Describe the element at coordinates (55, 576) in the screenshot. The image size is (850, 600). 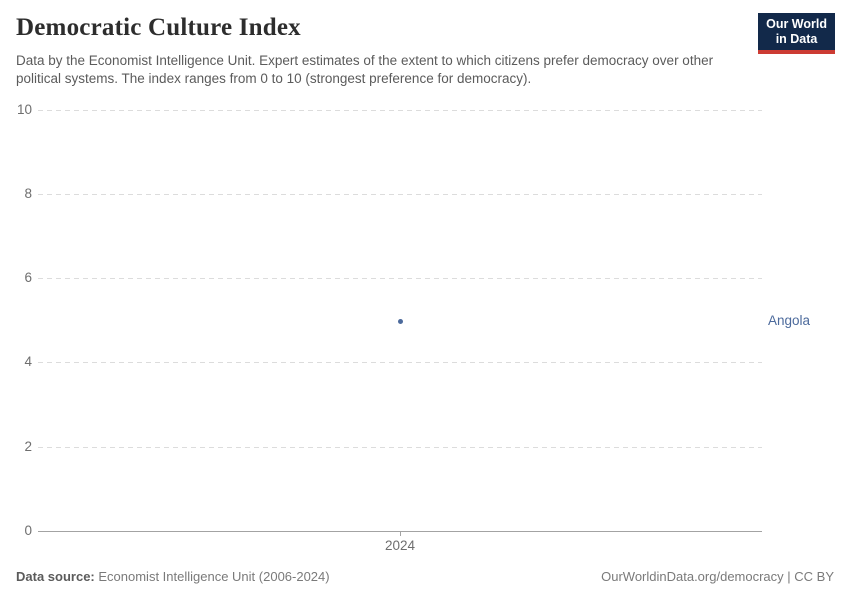
I see `data-source-label: Data source:` at that location.